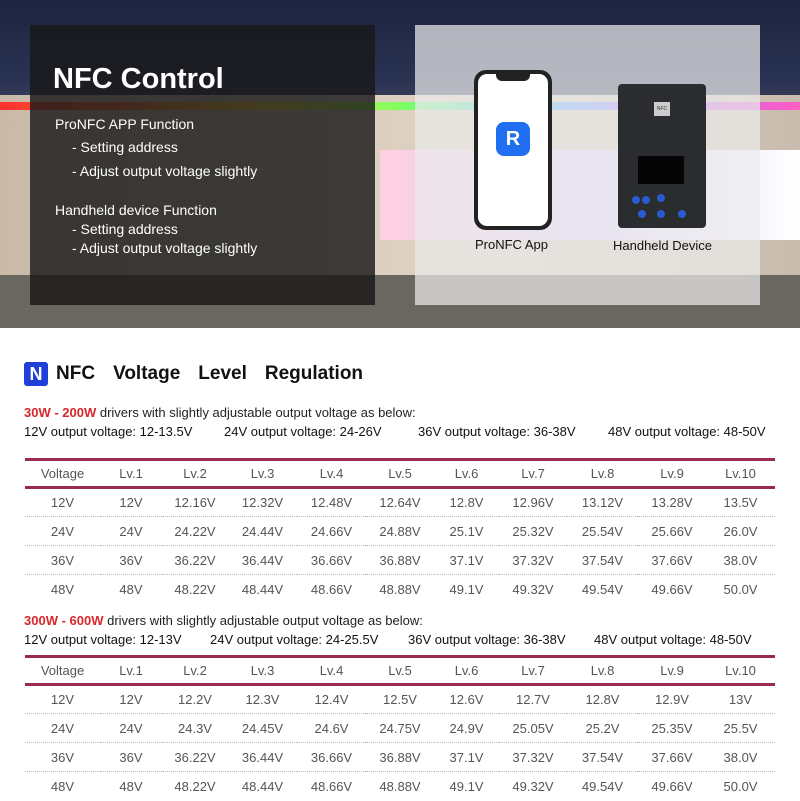 The width and height of the screenshot is (800, 801). Describe the element at coordinates (602, 560) in the screenshot. I see `table-cell: 37.54V` at that location.